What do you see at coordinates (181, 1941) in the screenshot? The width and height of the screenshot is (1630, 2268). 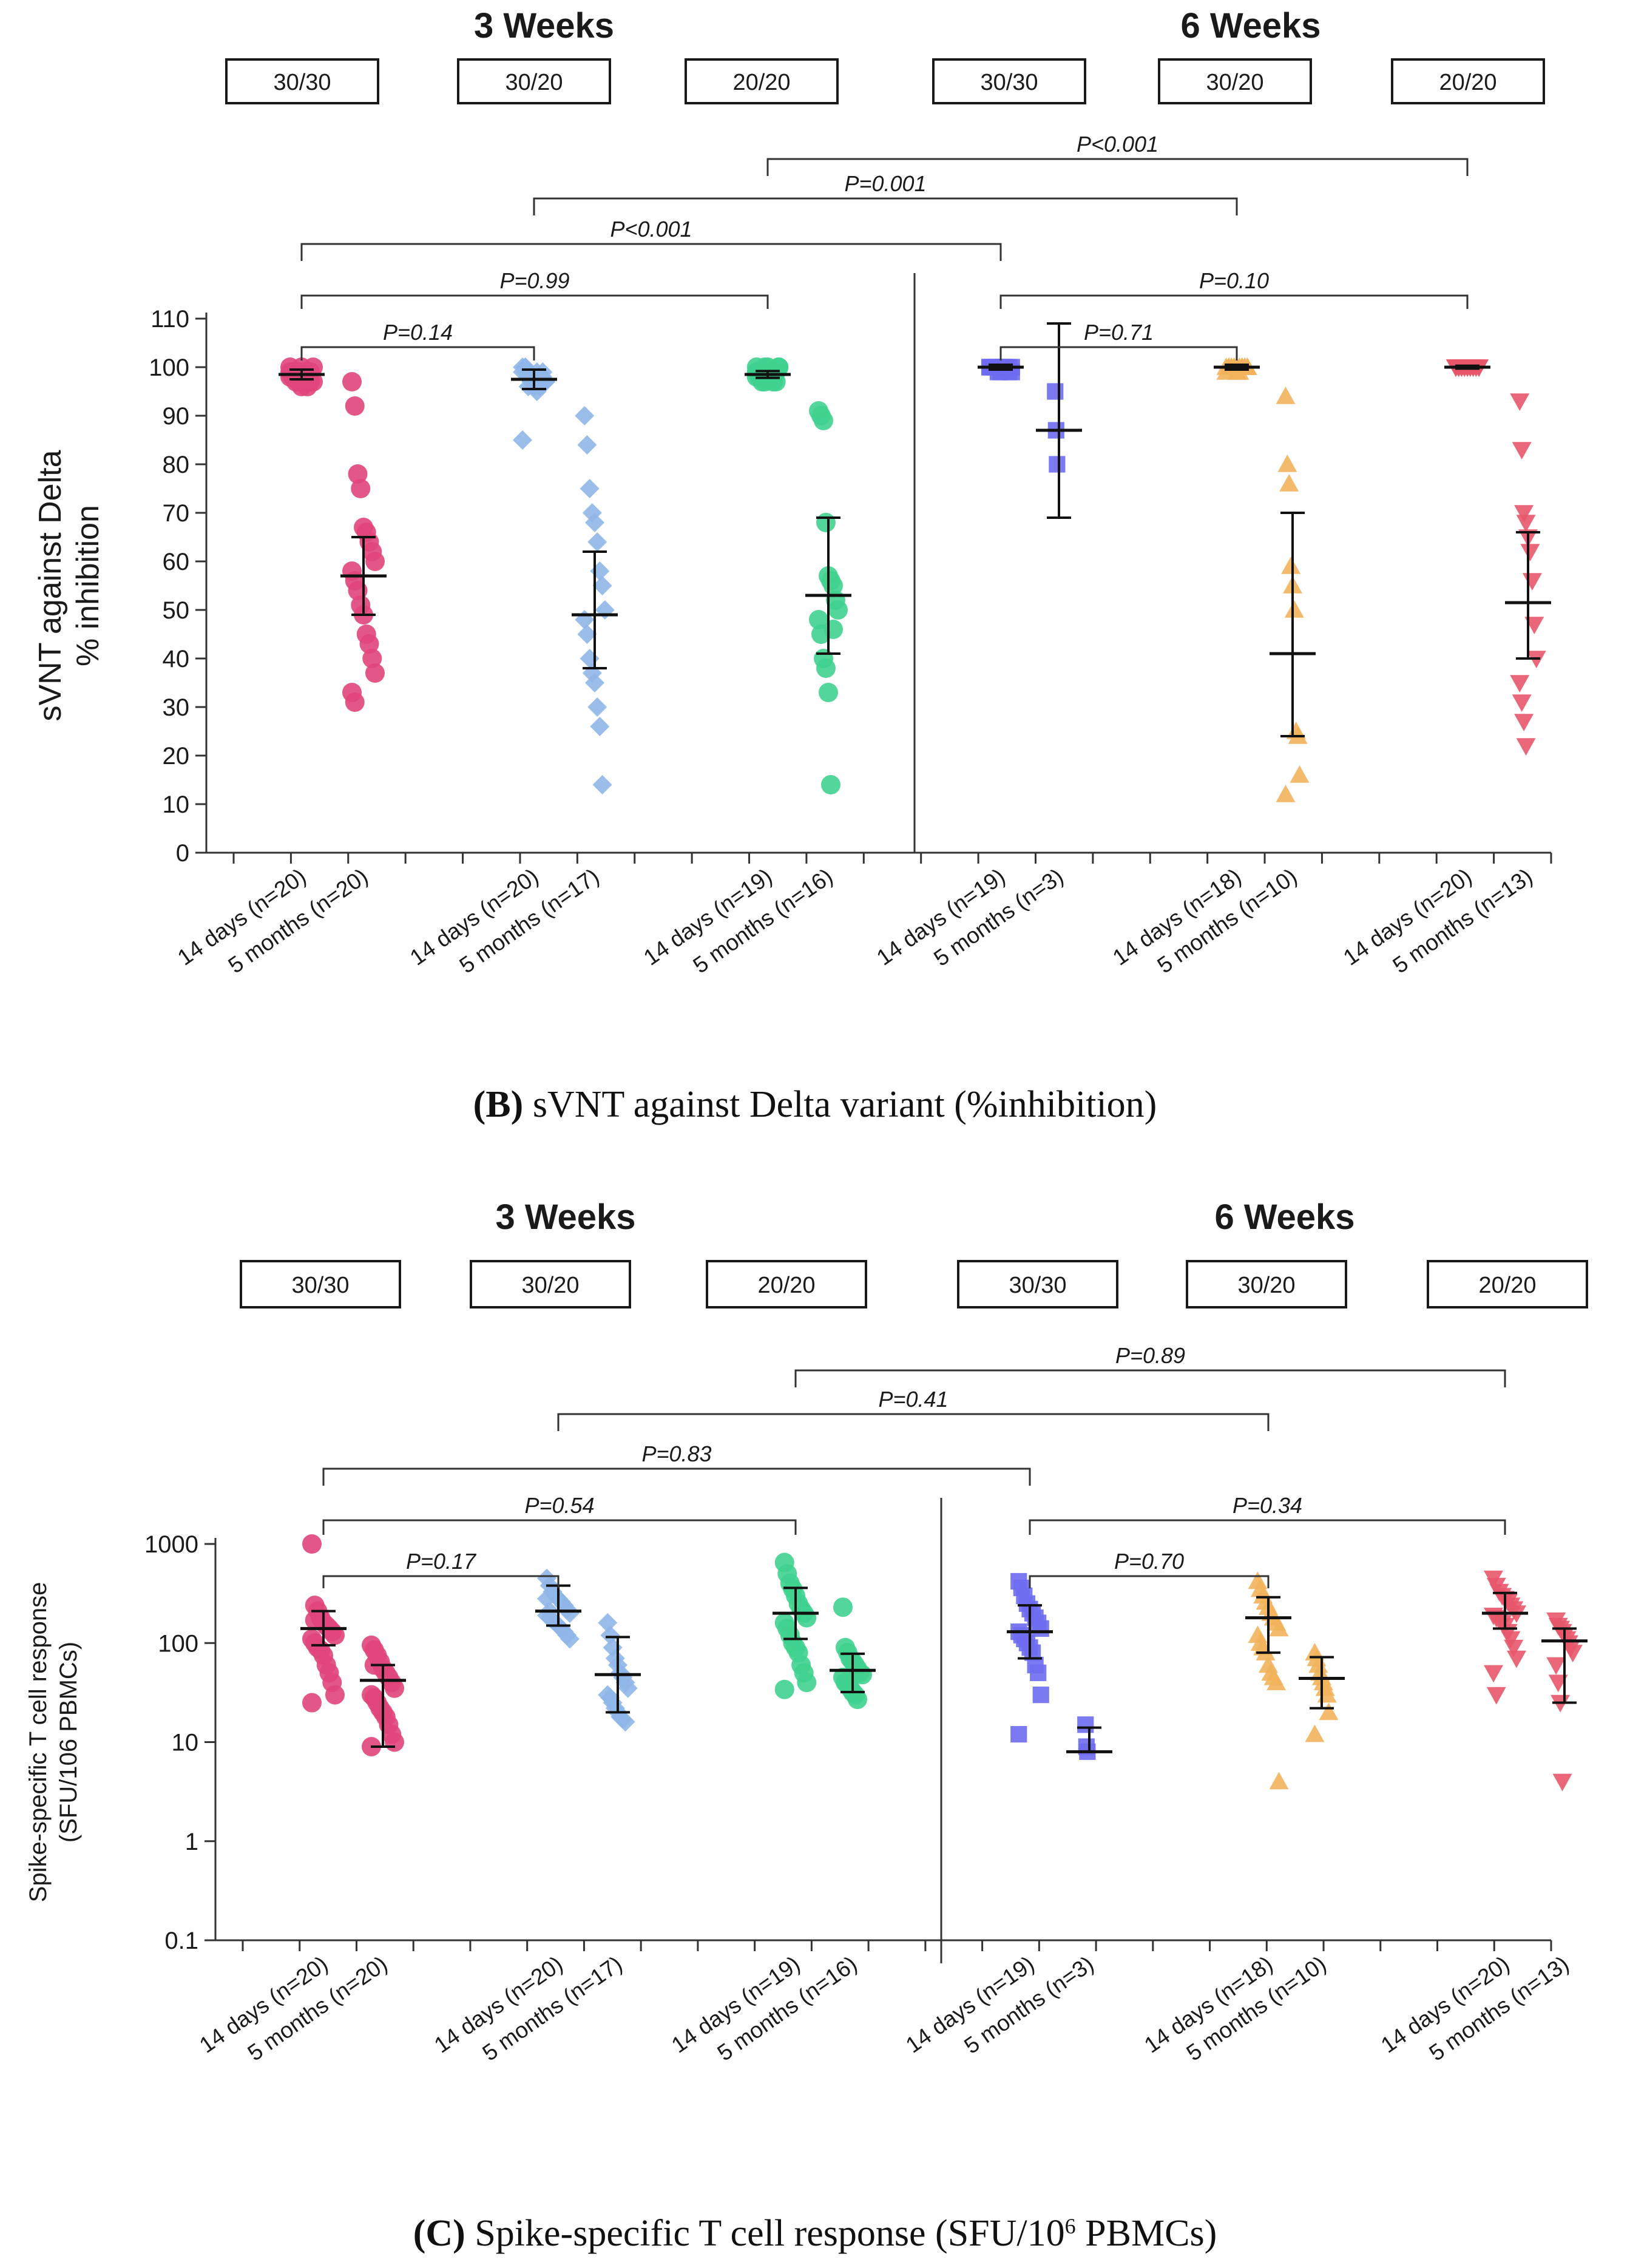 I see `y-tick-label: 0.1` at bounding box center [181, 1941].